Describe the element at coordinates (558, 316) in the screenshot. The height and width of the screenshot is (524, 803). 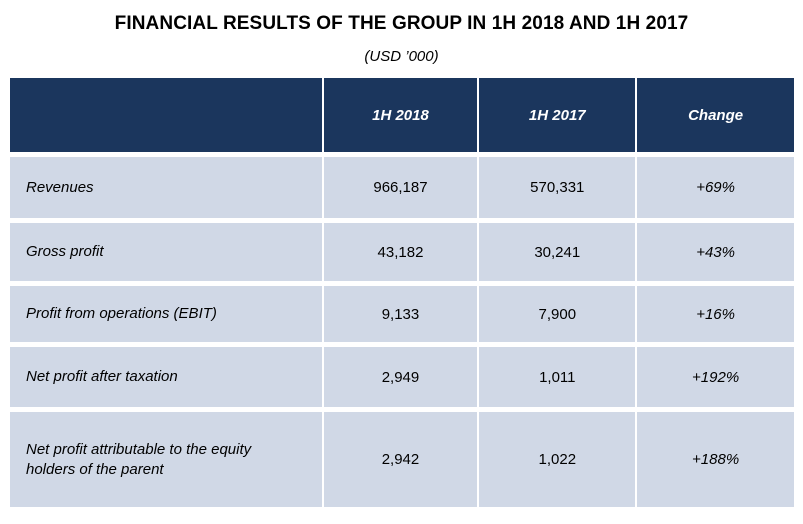
I see `value-1h-2017: 7,900` at that location.